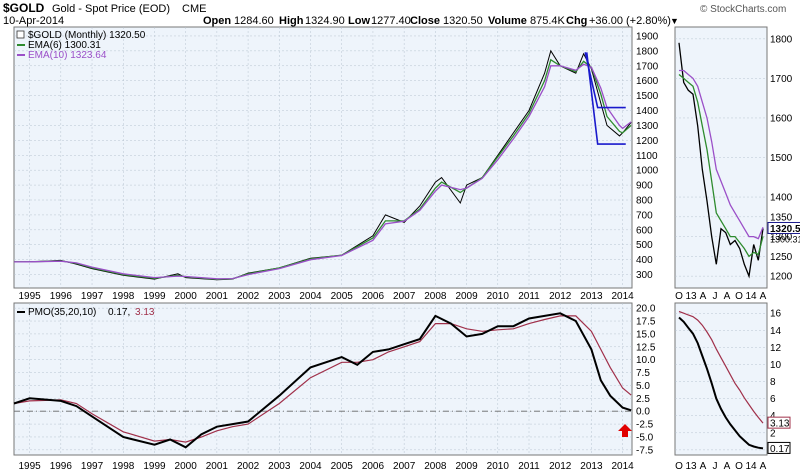  I want to click on checkbox-icon, so click(20, 34).